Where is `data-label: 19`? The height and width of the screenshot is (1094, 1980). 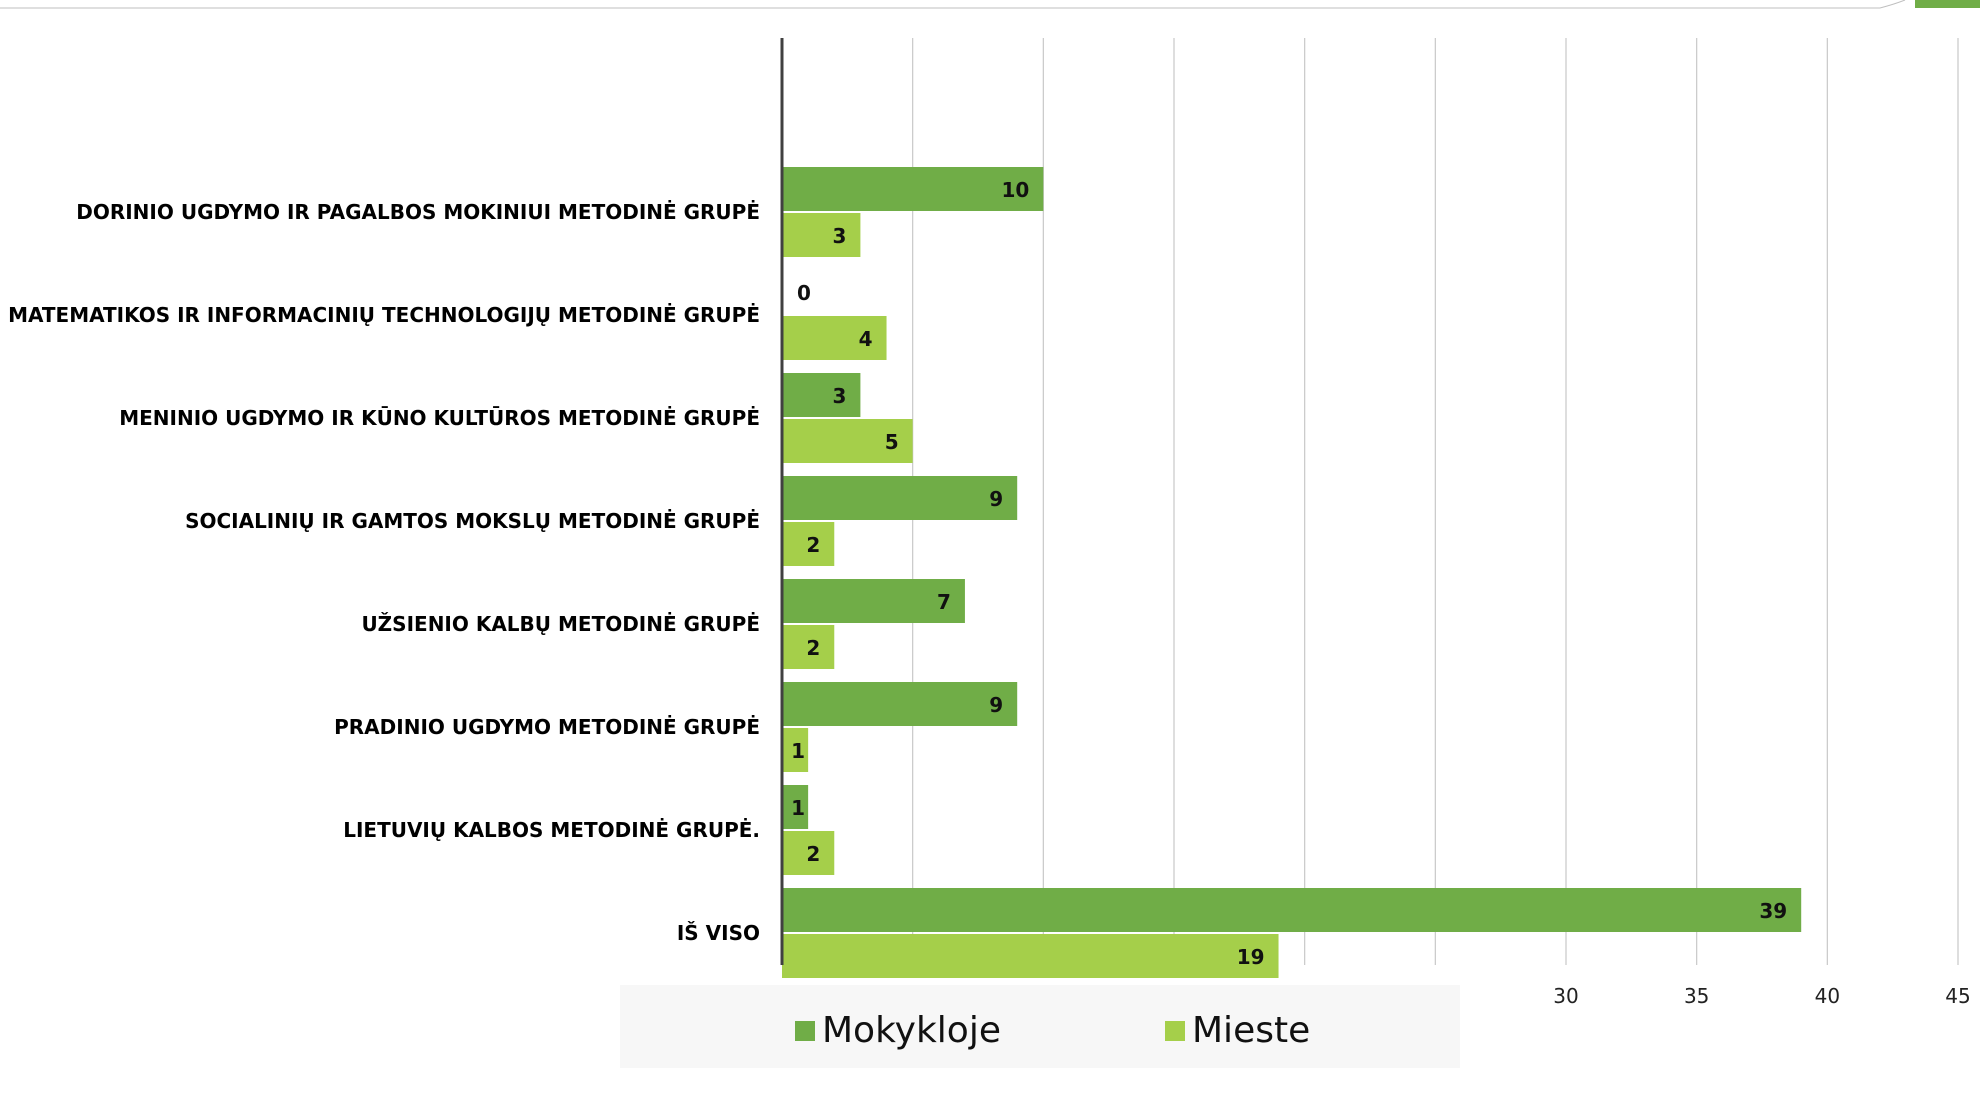
data-label: 19 is located at coordinates (1251, 957).